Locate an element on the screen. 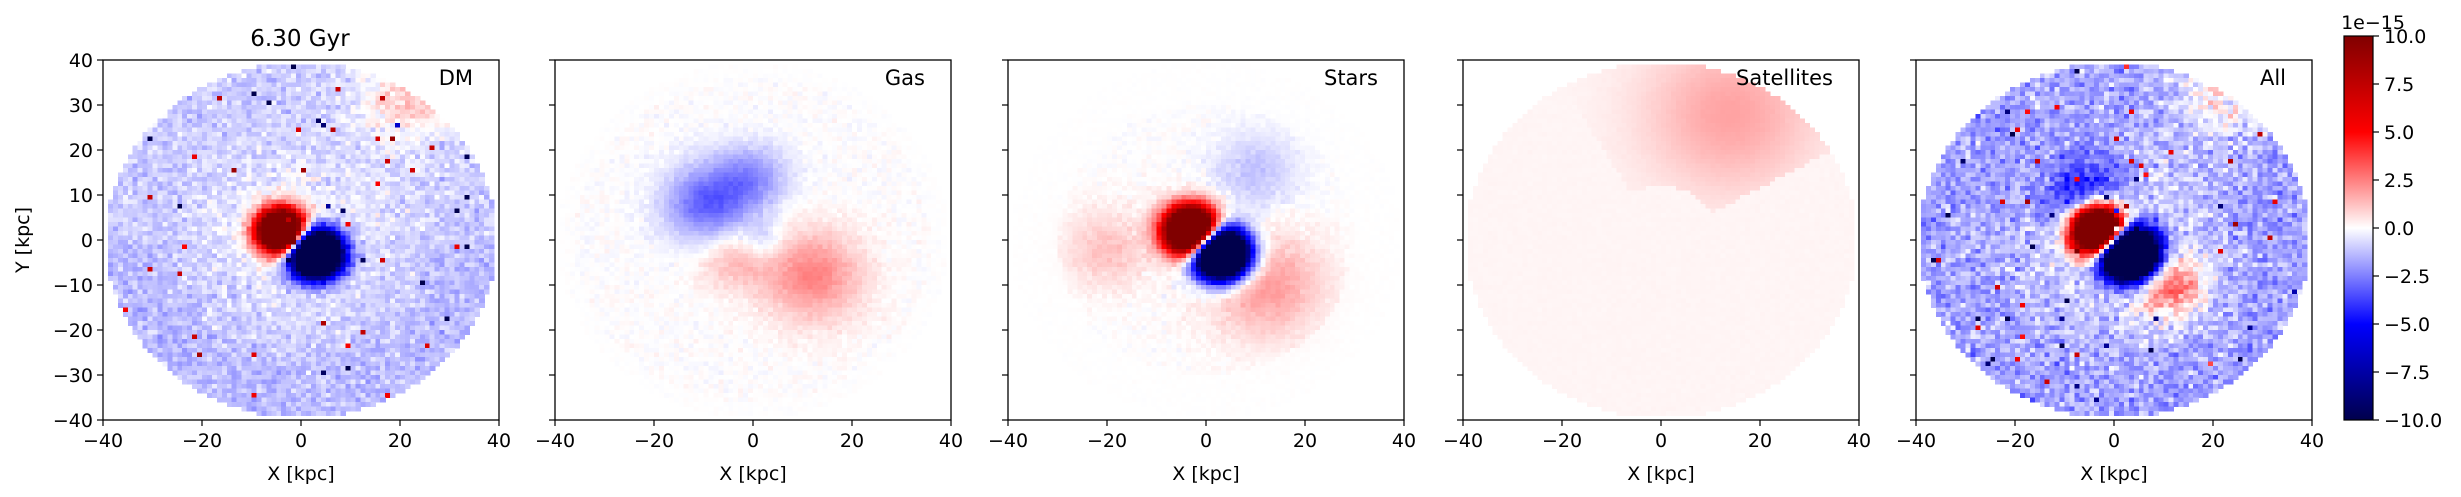 Image resolution: width=2461 pixels, height=497 pixels. heatmap-gas is located at coordinates (753, 241).